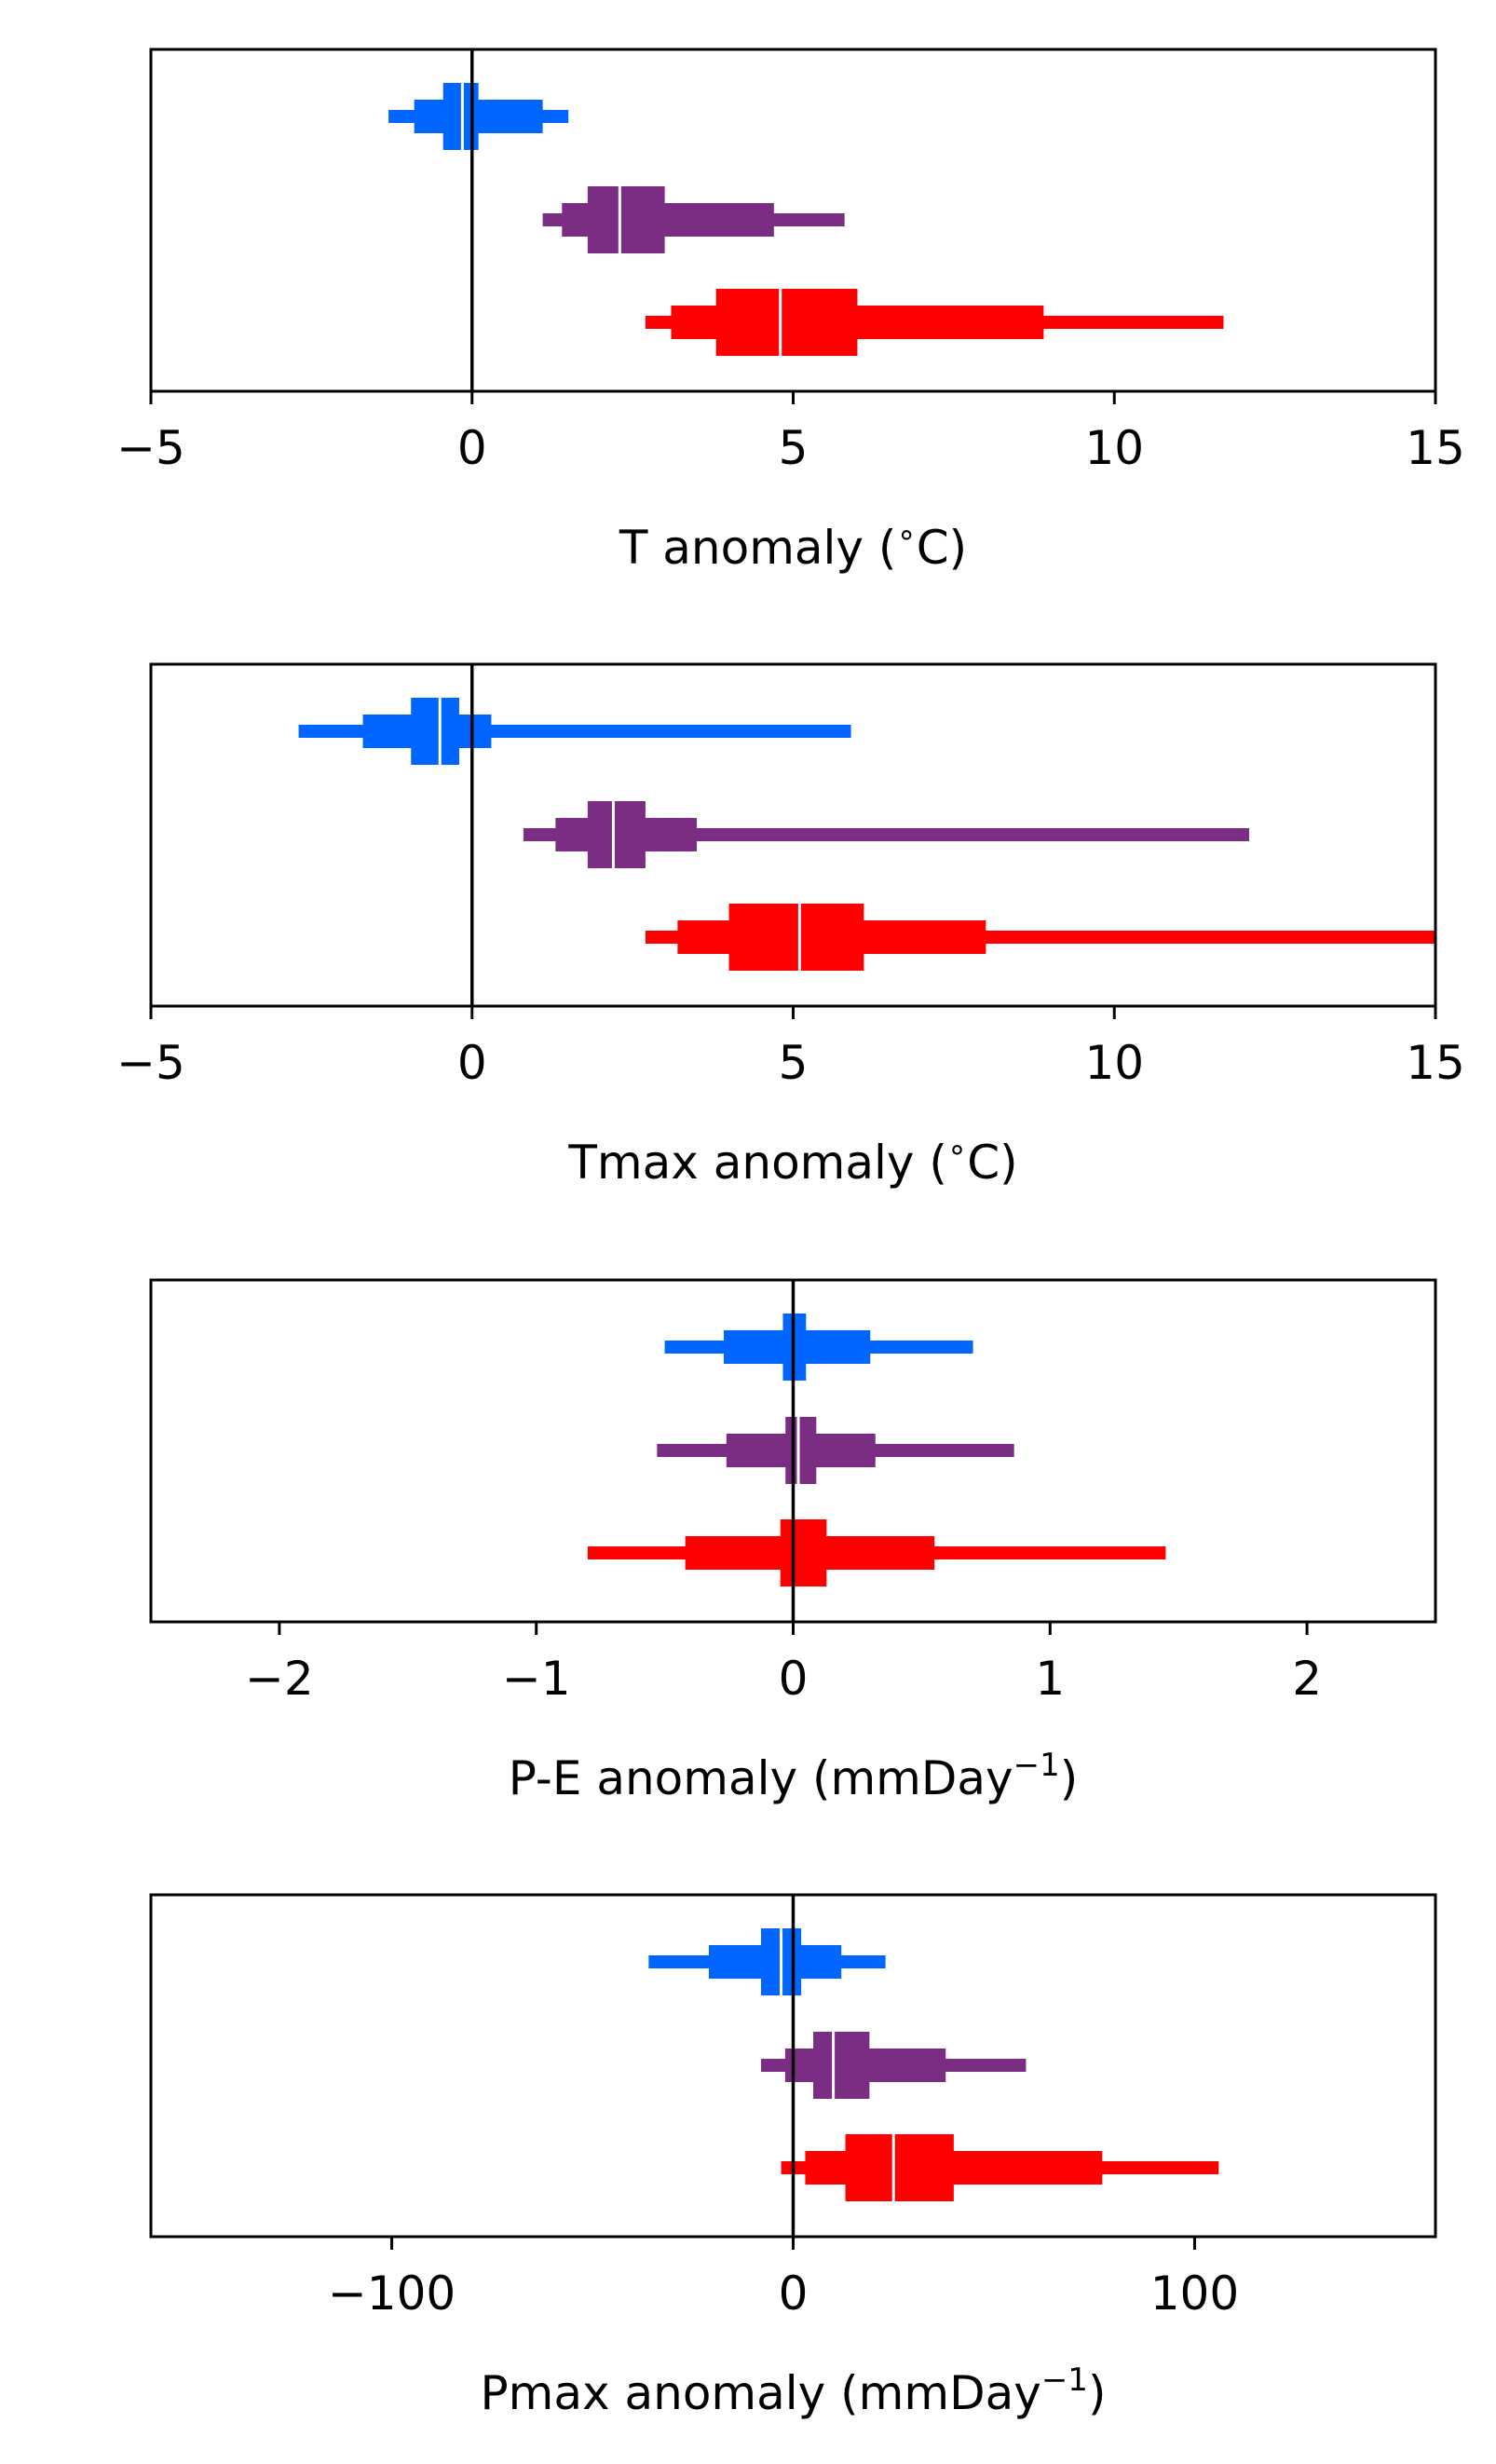 The height and width of the screenshot is (2464, 1496). What do you see at coordinates (279, 1679) in the screenshot?
I see `x-tick-label: −2` at bounding box center [279, 1679].